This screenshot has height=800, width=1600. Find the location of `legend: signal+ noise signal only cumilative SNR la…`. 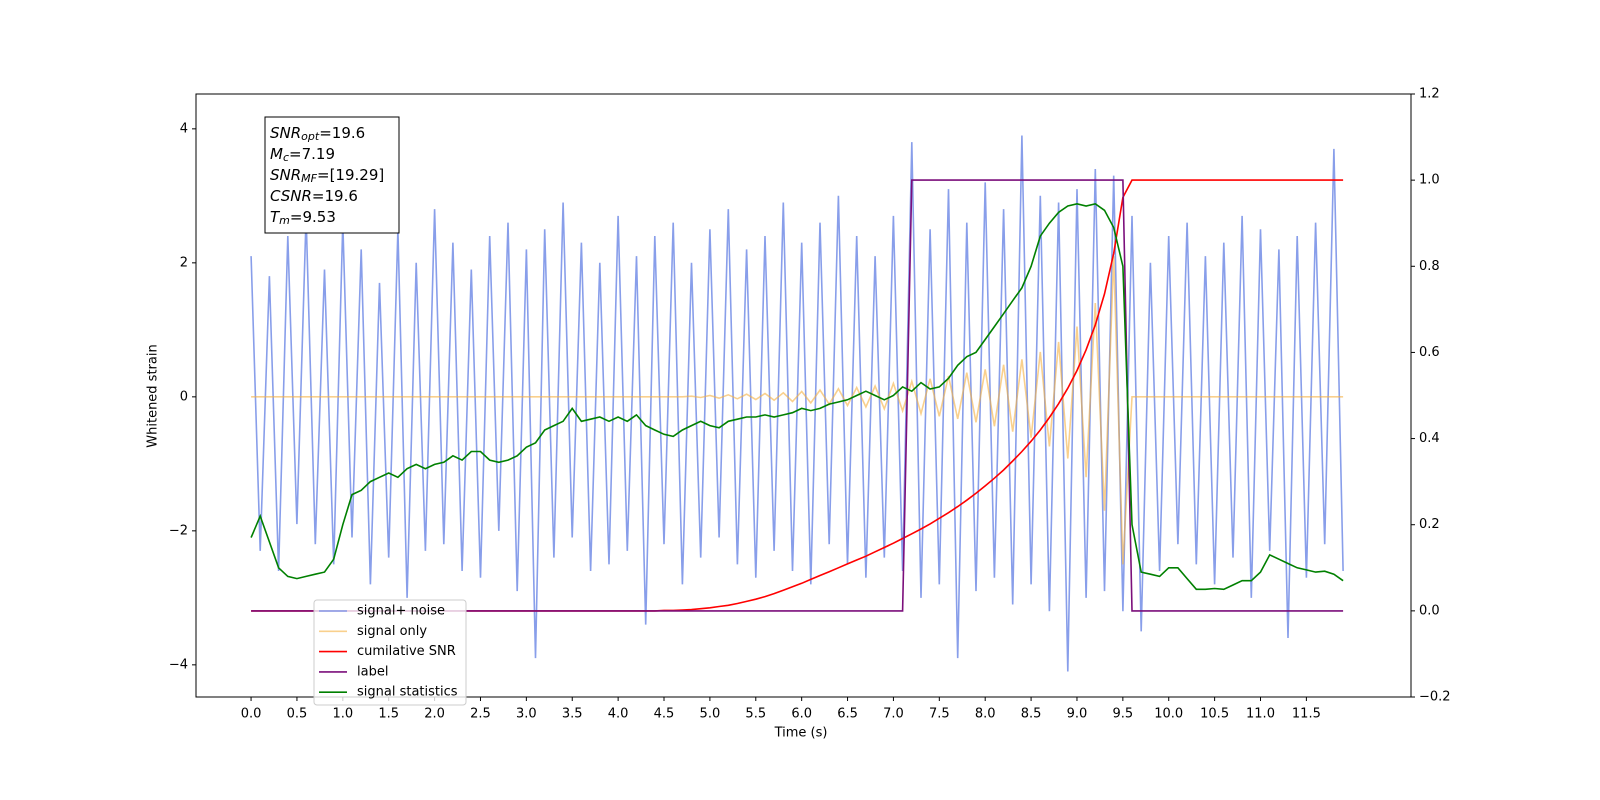

legend: signal+ noise signal only cumilative SNR la… is located at coordinates (390, 652).